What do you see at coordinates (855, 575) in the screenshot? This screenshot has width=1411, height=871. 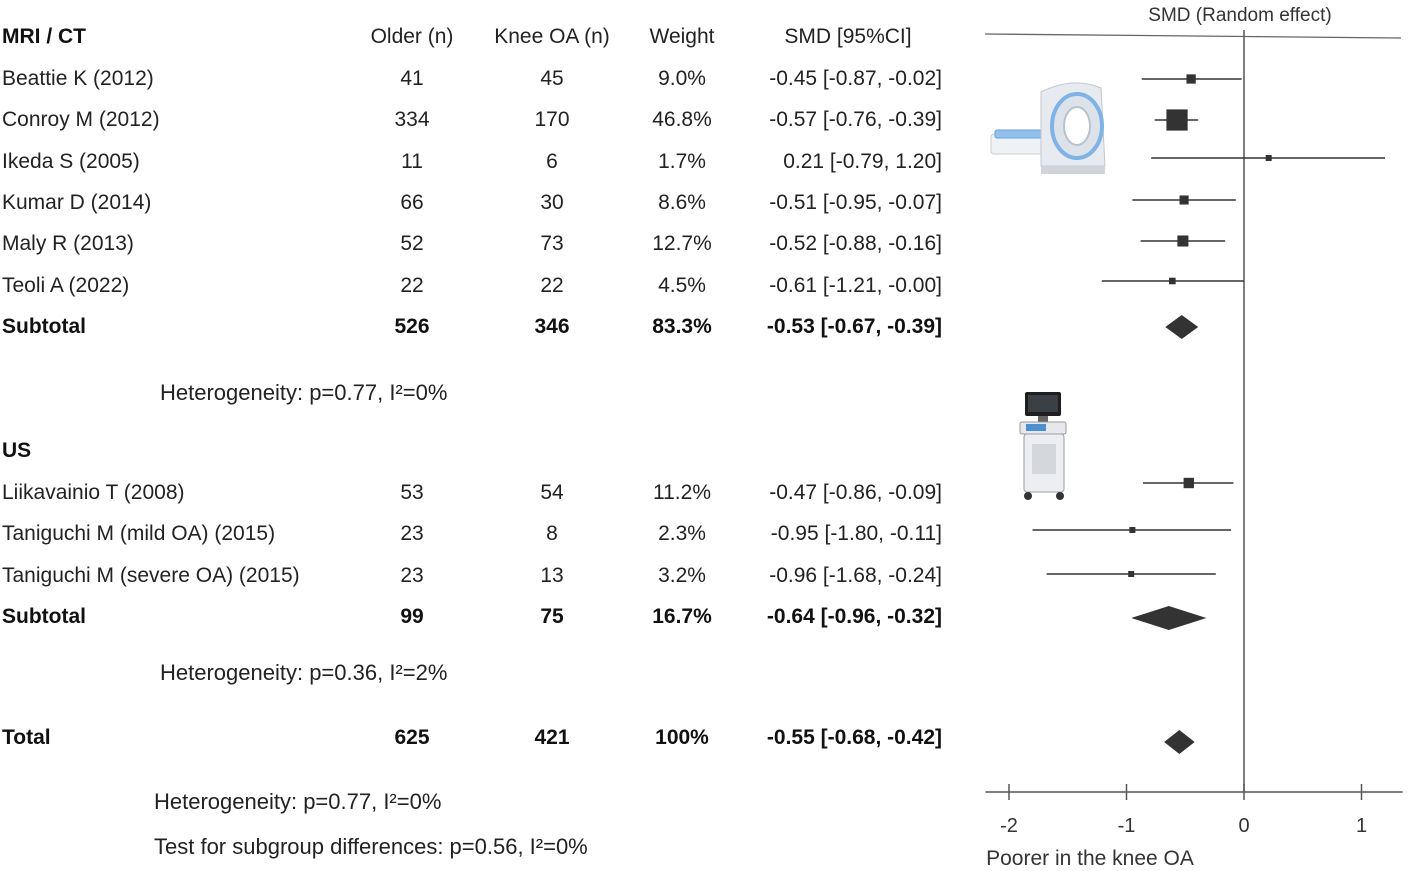 I see `smd-ci: -0.96 [-1.68, -0.24]` at bounding box center [855, 575].